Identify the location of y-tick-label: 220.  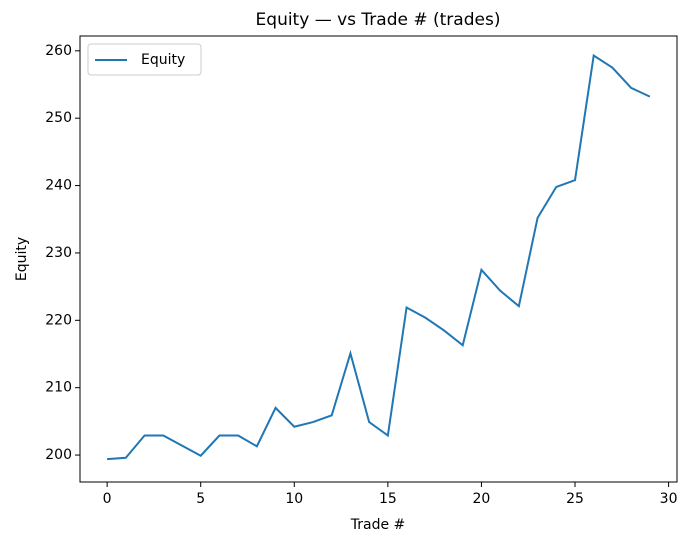
(58, 320).